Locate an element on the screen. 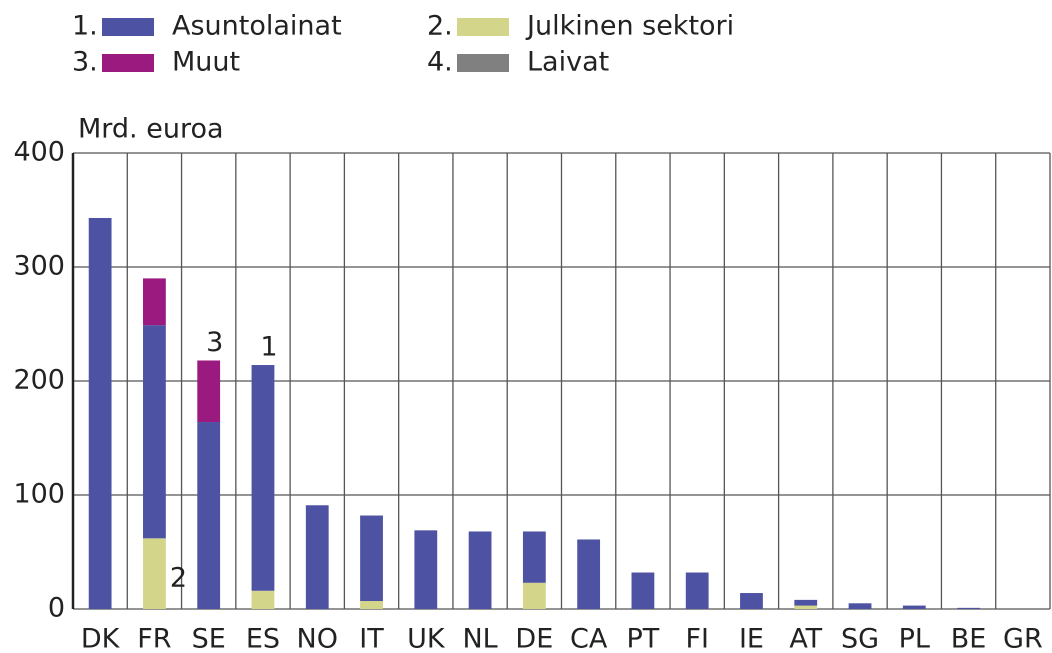  legend-marker: 1. is located at coordinates (85, 26).